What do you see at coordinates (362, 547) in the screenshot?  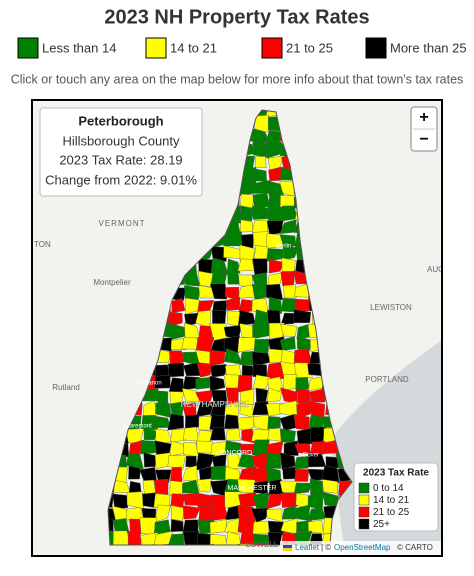 I see `attr-osm: OpenStreetMap` at bounding box center [362, 547].